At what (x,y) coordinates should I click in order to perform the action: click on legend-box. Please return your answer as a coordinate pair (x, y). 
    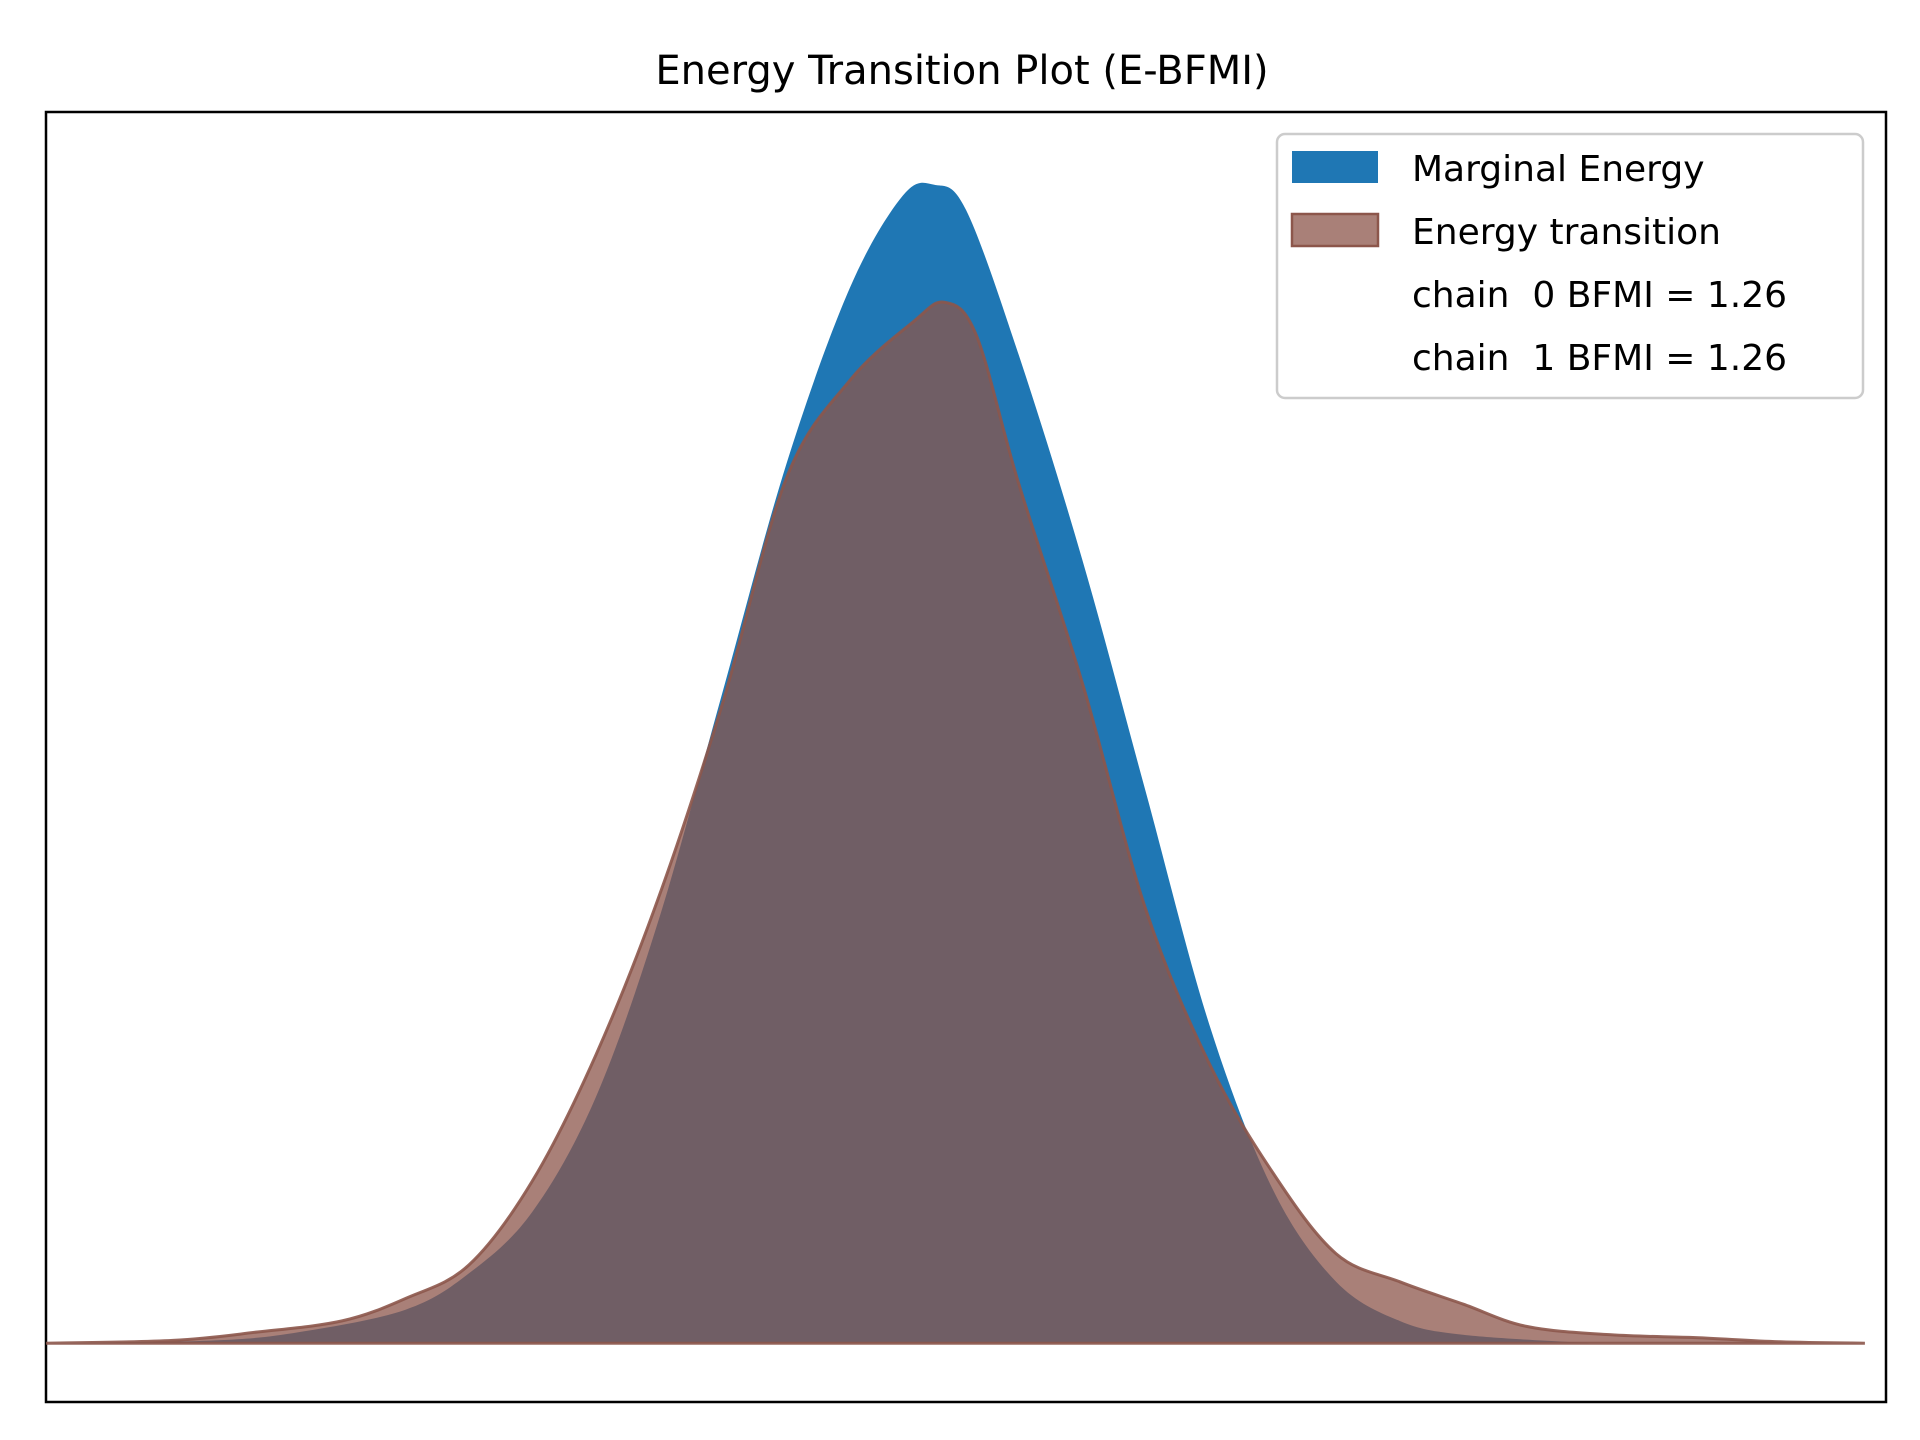
    Looking at the image, I should click on (1570, 266).